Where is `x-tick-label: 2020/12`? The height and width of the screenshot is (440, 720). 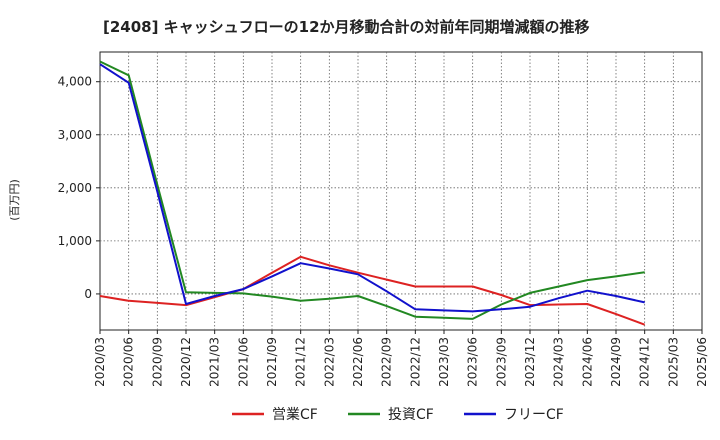 x-tick-label: 2020/12 is located at coordinates (186, 362).